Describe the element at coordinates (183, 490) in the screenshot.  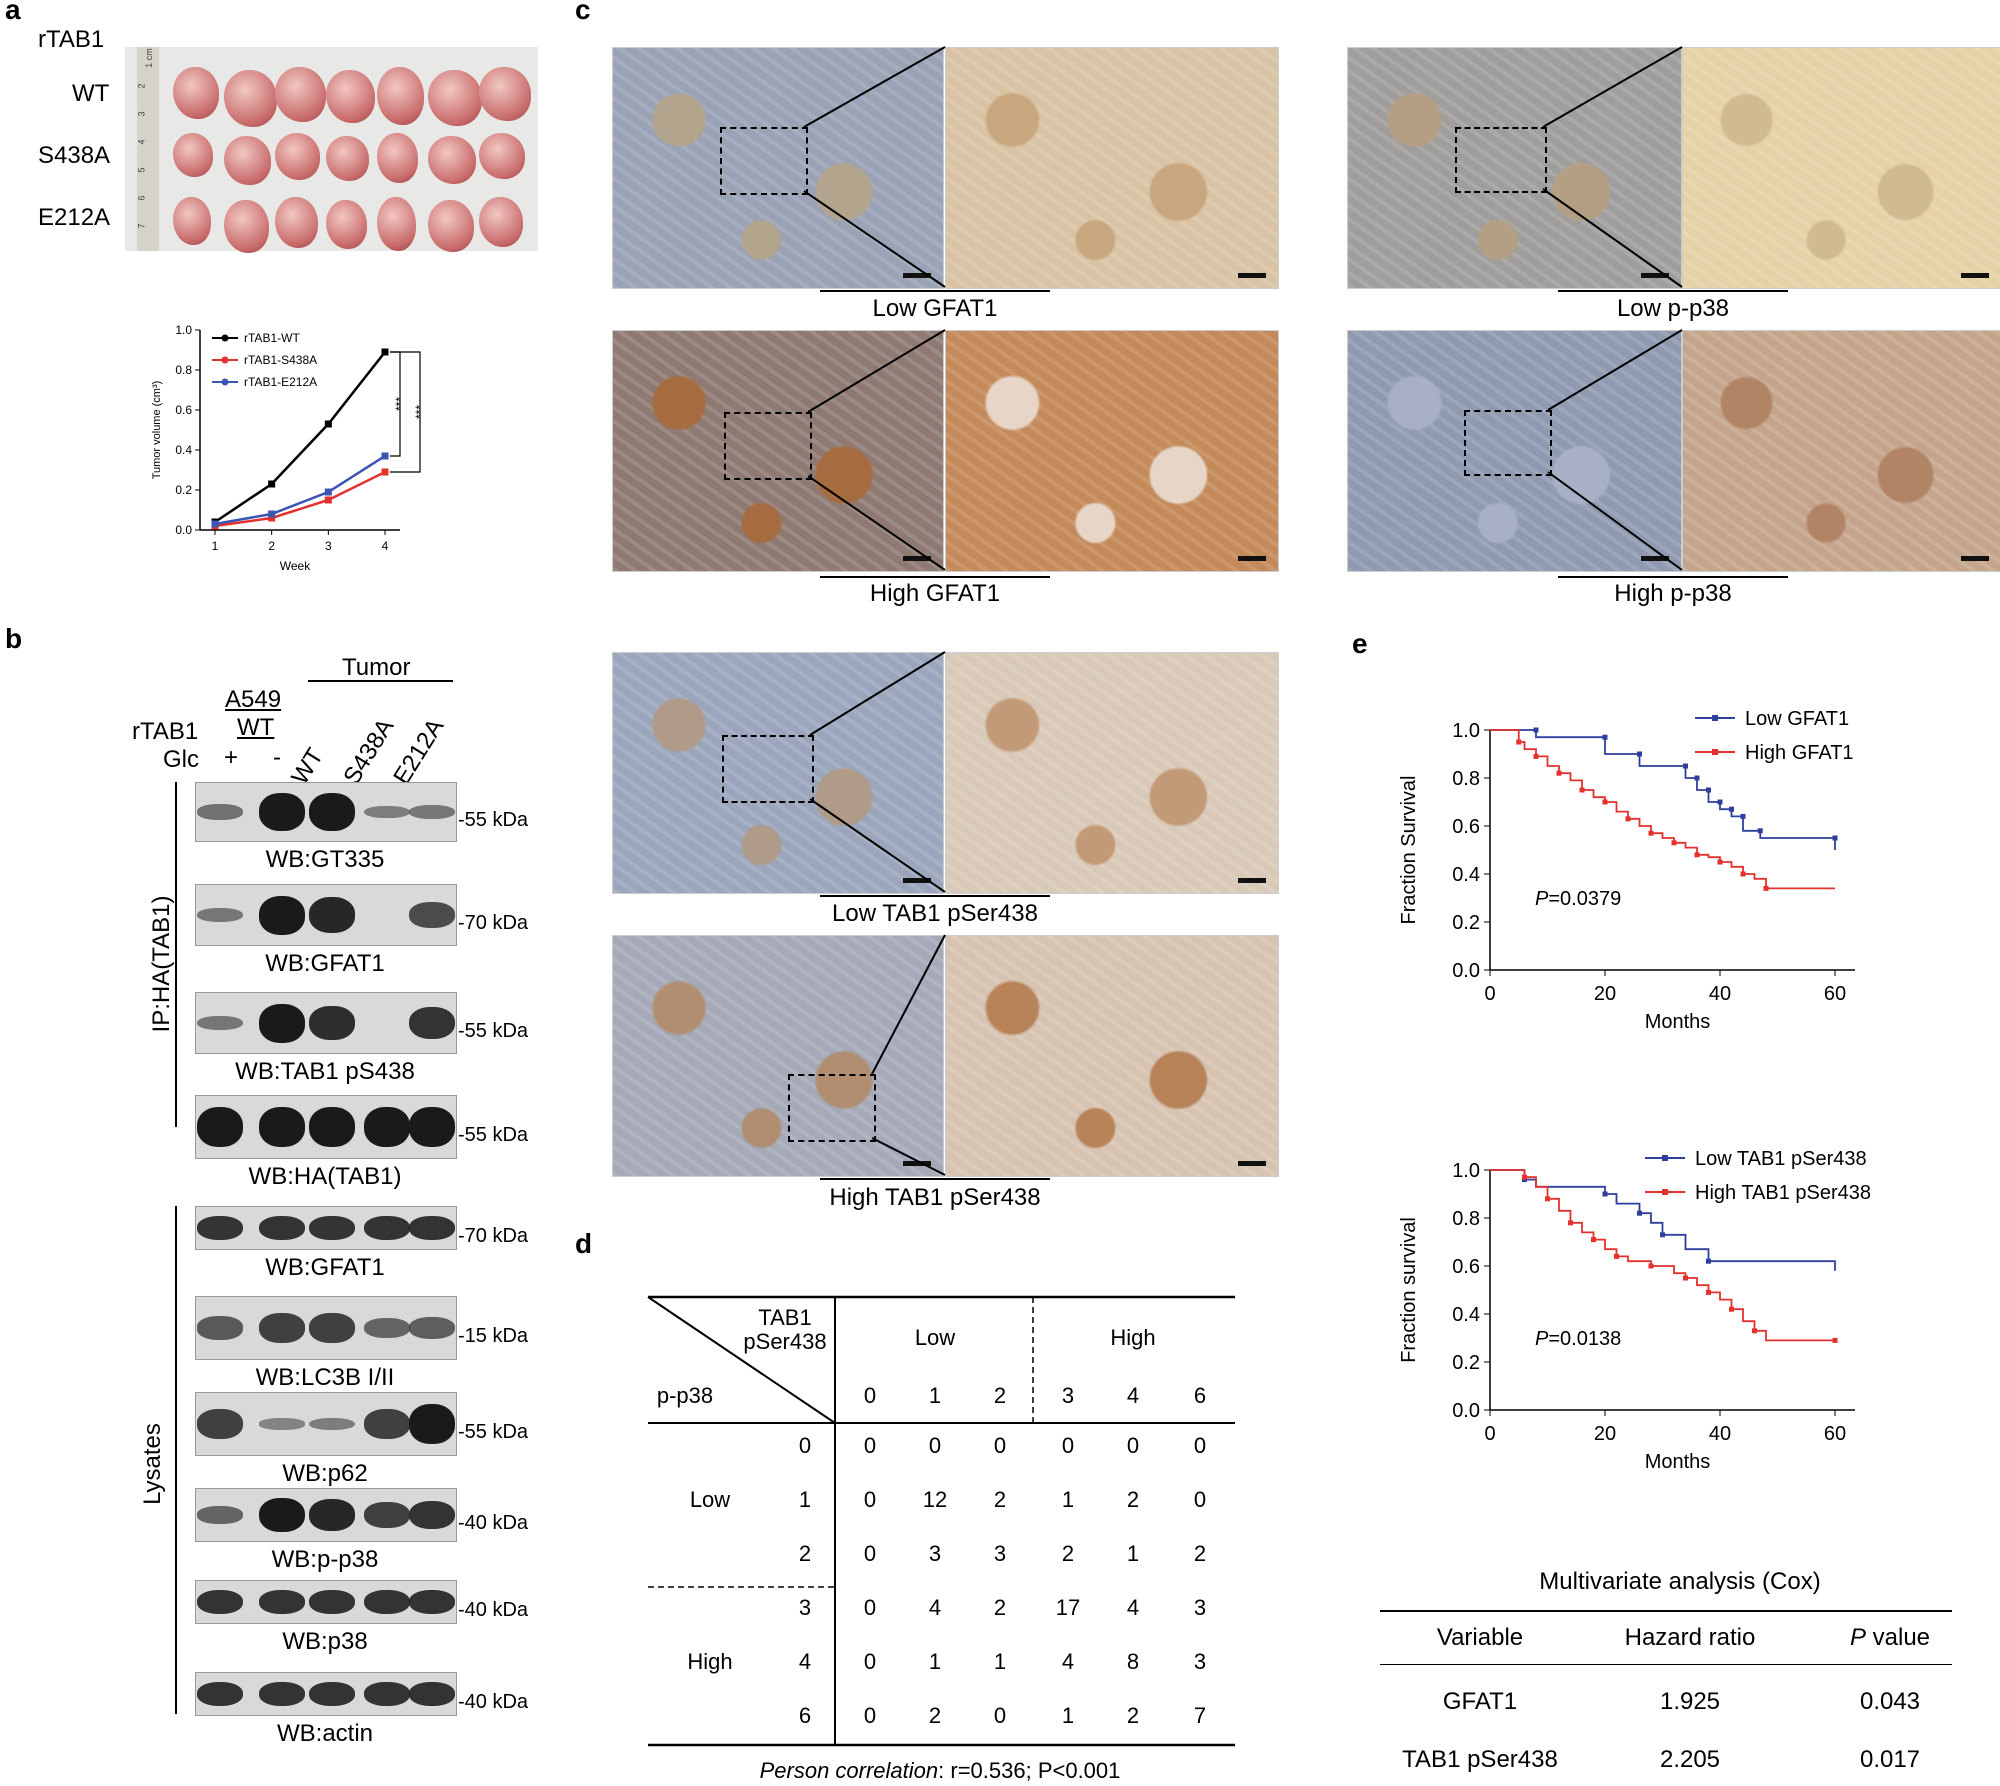
I see `y-tick-label: 0.2` at that location.